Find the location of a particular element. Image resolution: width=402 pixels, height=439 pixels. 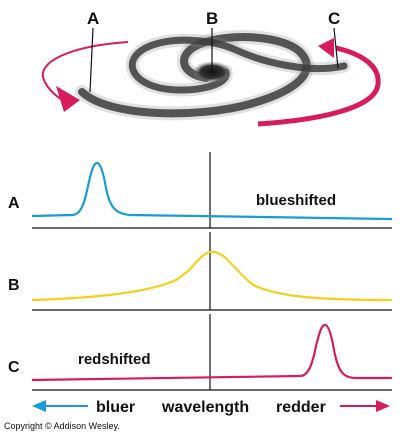

spectrum-row-label-a: A is located at coordinates (14, 203).